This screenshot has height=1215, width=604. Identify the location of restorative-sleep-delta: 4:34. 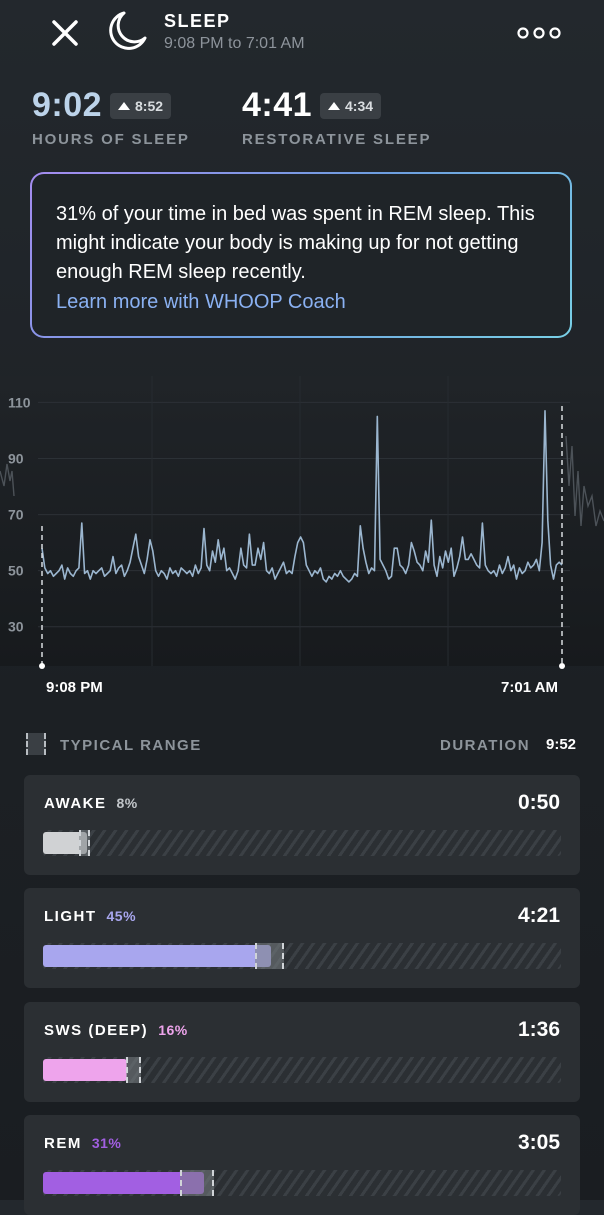
(351, 106).